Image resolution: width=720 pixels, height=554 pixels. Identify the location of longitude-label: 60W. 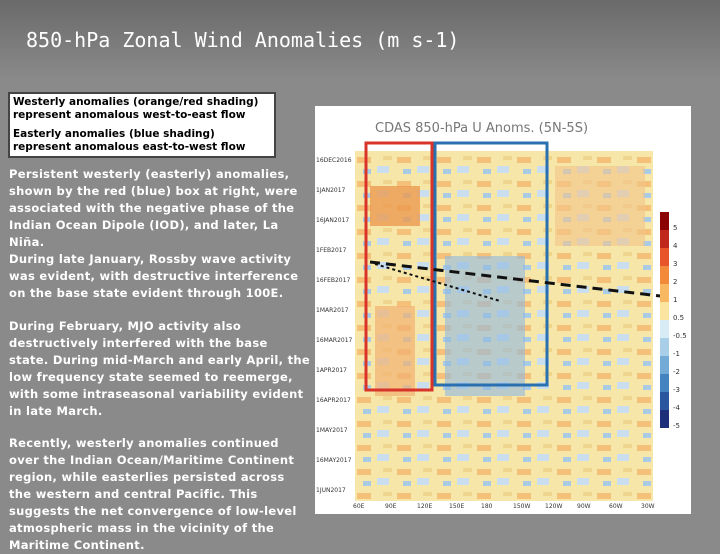
(616, 506).